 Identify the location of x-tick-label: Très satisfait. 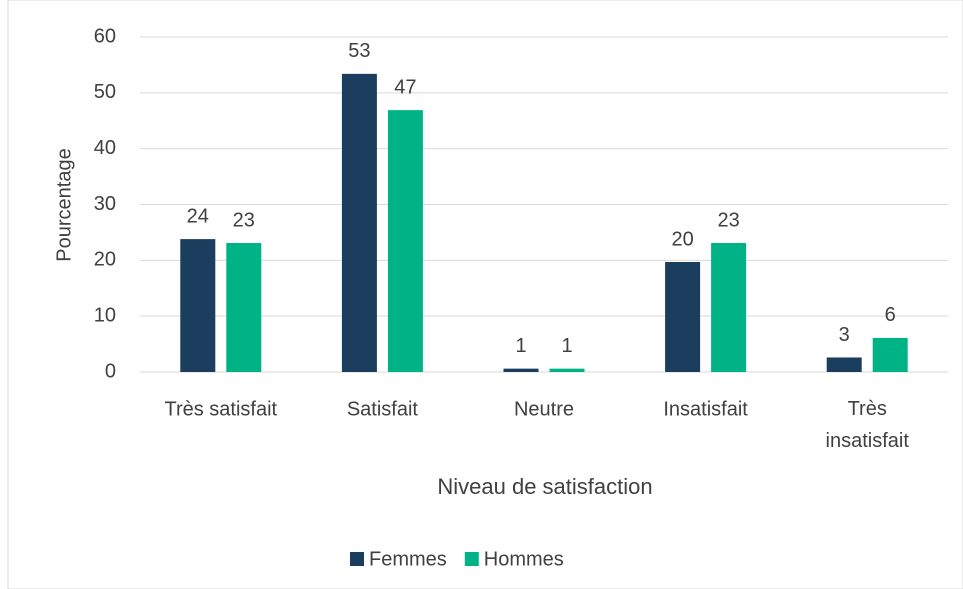
(220, 409).